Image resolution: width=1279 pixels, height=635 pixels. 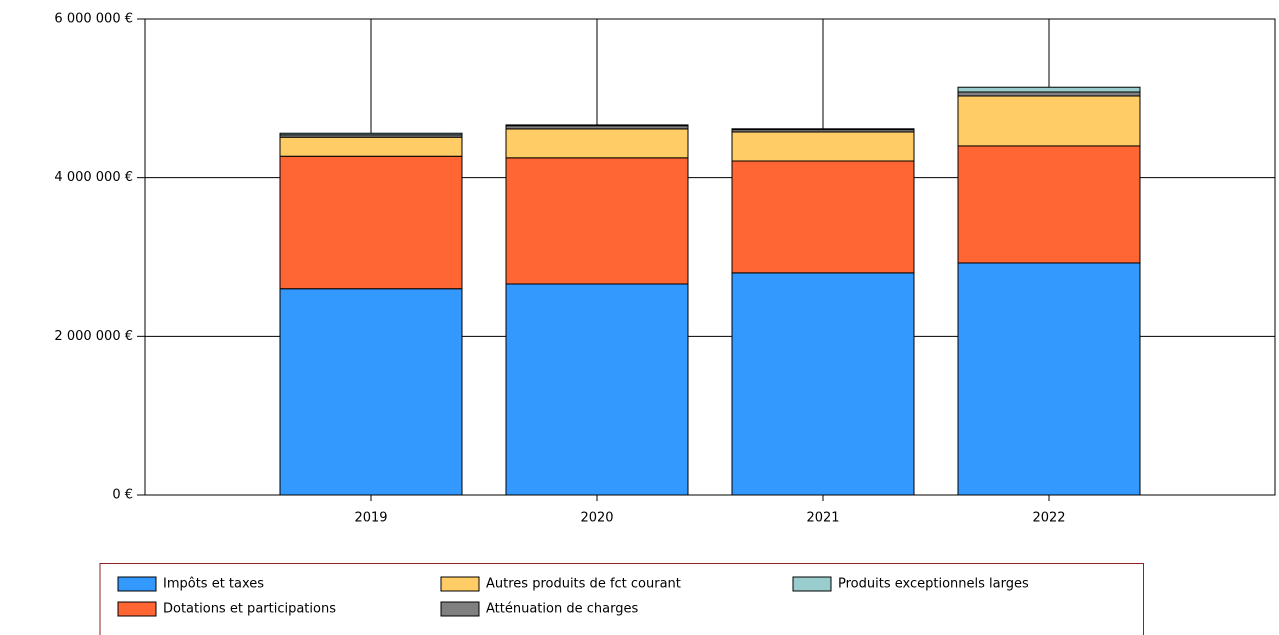 I want to click on x-tick-label: 2019, so click(x=370, y=518).